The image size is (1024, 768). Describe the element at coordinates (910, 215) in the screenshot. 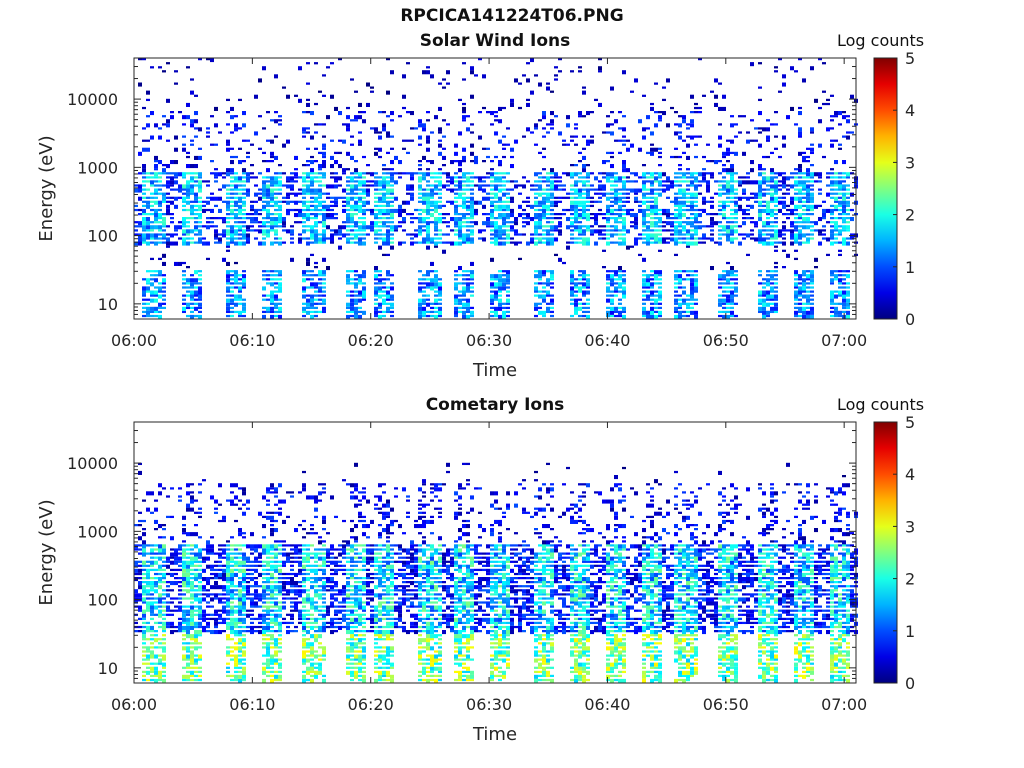

I see `colorbar-tick-label: 2` at that location.